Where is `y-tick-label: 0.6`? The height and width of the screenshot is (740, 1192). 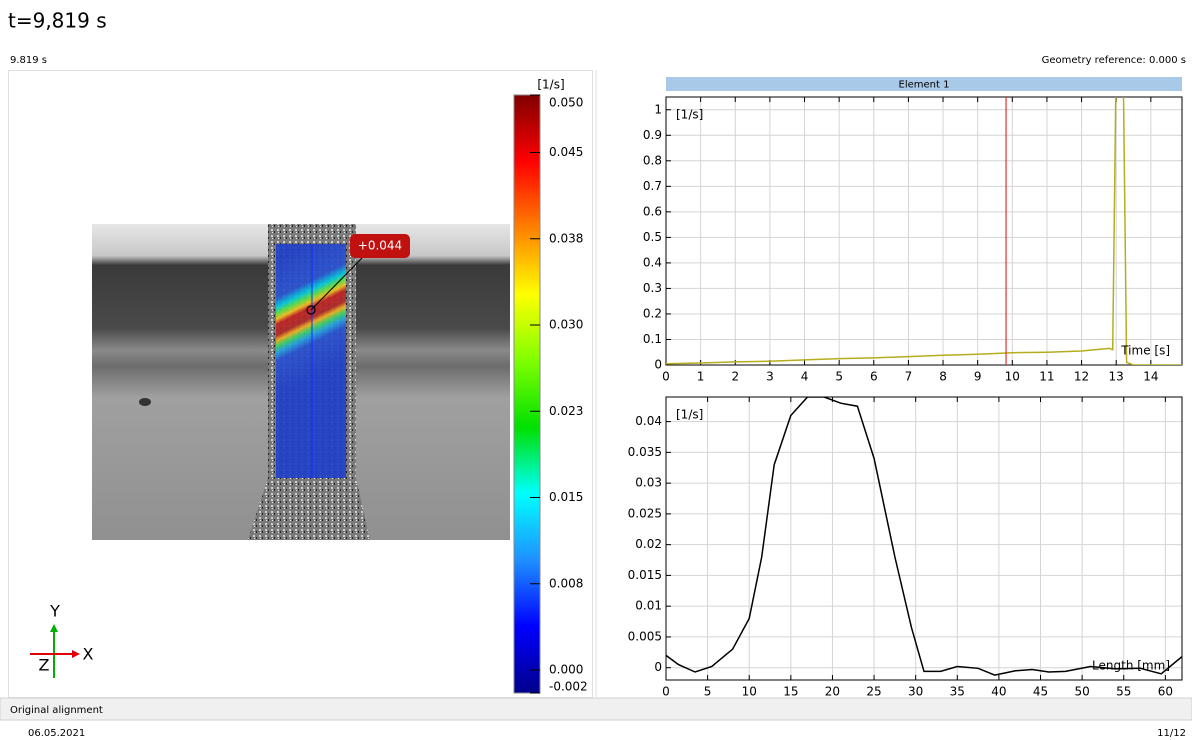
y-tick-label: 0.6 is located at coordinates (652, 211).